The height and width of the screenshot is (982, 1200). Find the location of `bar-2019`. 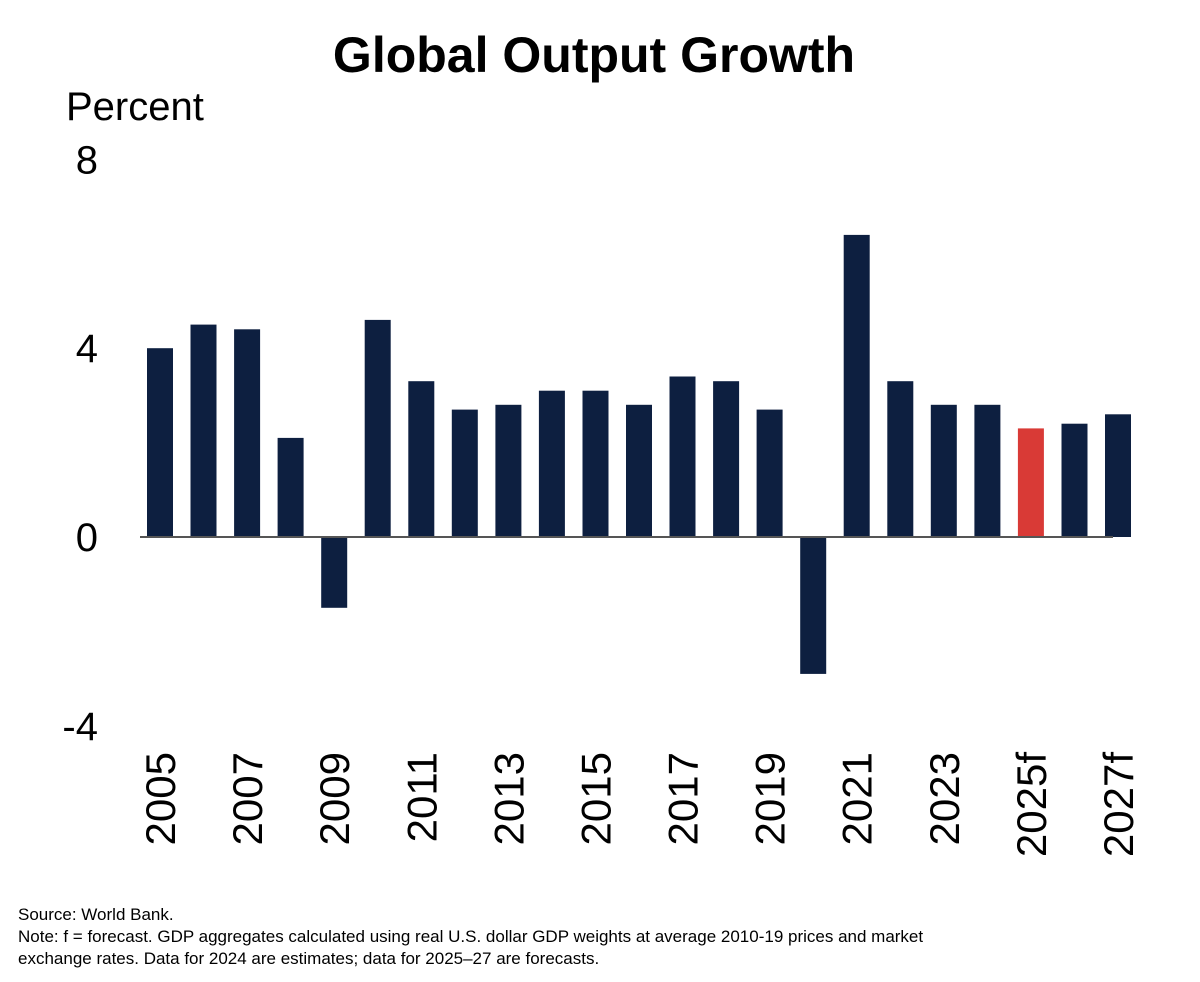

bar-2019 is located at coordinates (769, 473).